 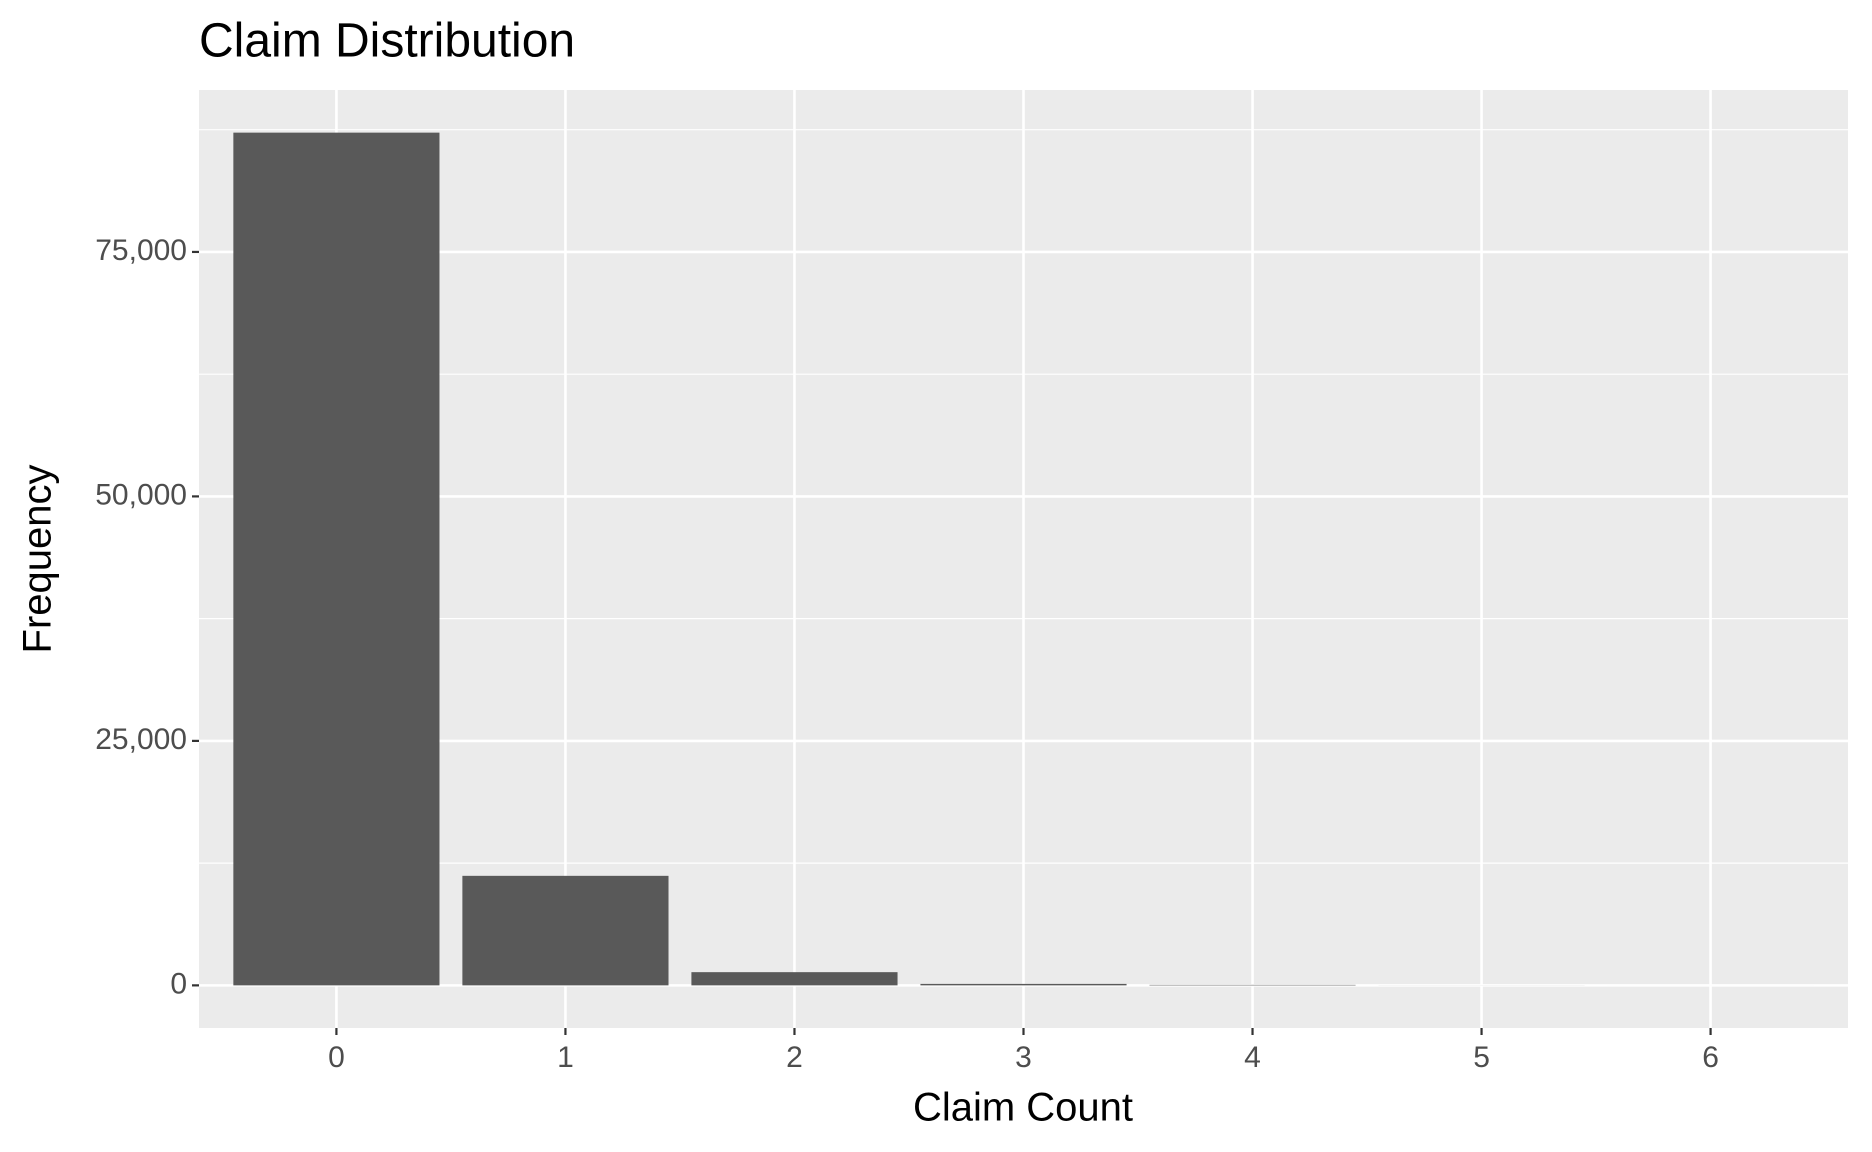 What do you see at coordinates (794, 1057) in the screenshot?
I see `x-tick-label: 2` at bounding box center [794, 1057].